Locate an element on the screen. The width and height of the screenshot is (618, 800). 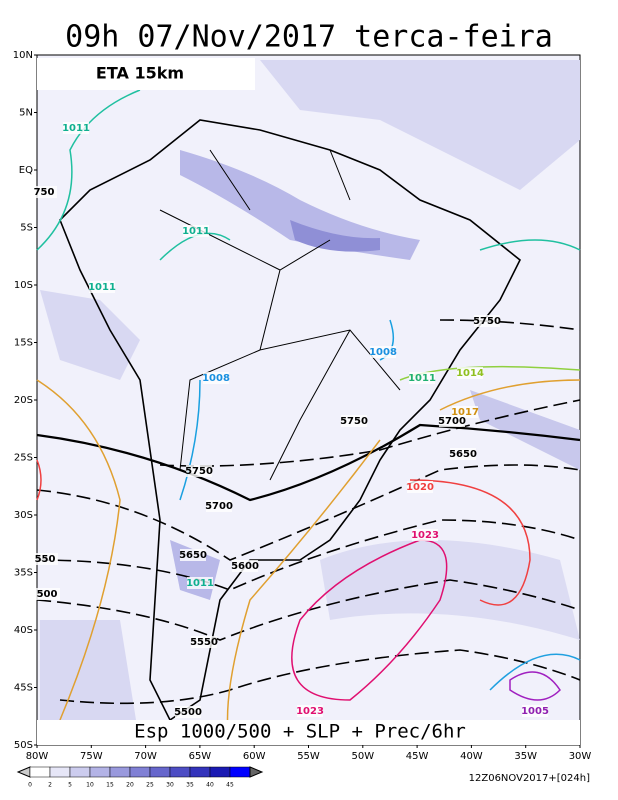
lat-label: EQ is located at coordinates (26, 170).